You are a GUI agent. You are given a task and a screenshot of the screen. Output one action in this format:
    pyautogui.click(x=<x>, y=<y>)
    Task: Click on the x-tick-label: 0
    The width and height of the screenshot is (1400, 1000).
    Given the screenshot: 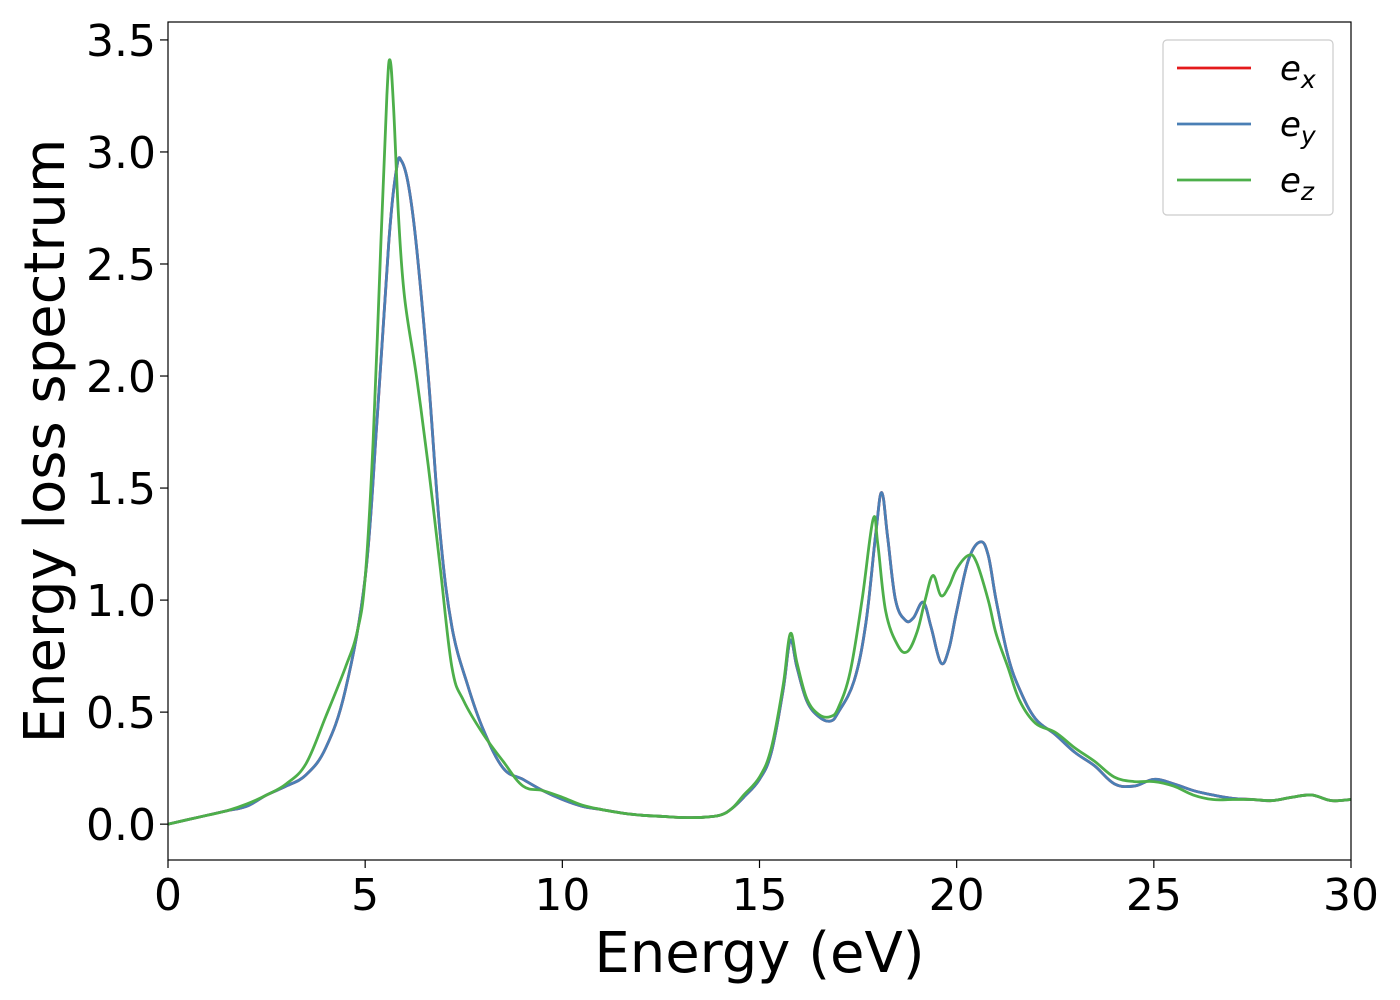 What is the action you would take?
    pyautogui.click(x=168, y=895)
    